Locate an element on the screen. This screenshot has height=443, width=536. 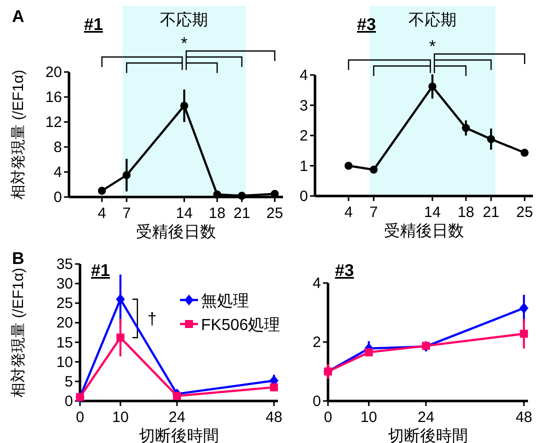
y-tick-label: 12 is located at coordinates (53, 122).